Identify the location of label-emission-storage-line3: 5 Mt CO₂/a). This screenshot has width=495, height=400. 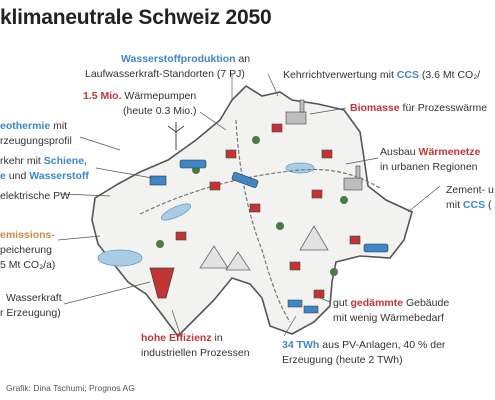
(28, 265).